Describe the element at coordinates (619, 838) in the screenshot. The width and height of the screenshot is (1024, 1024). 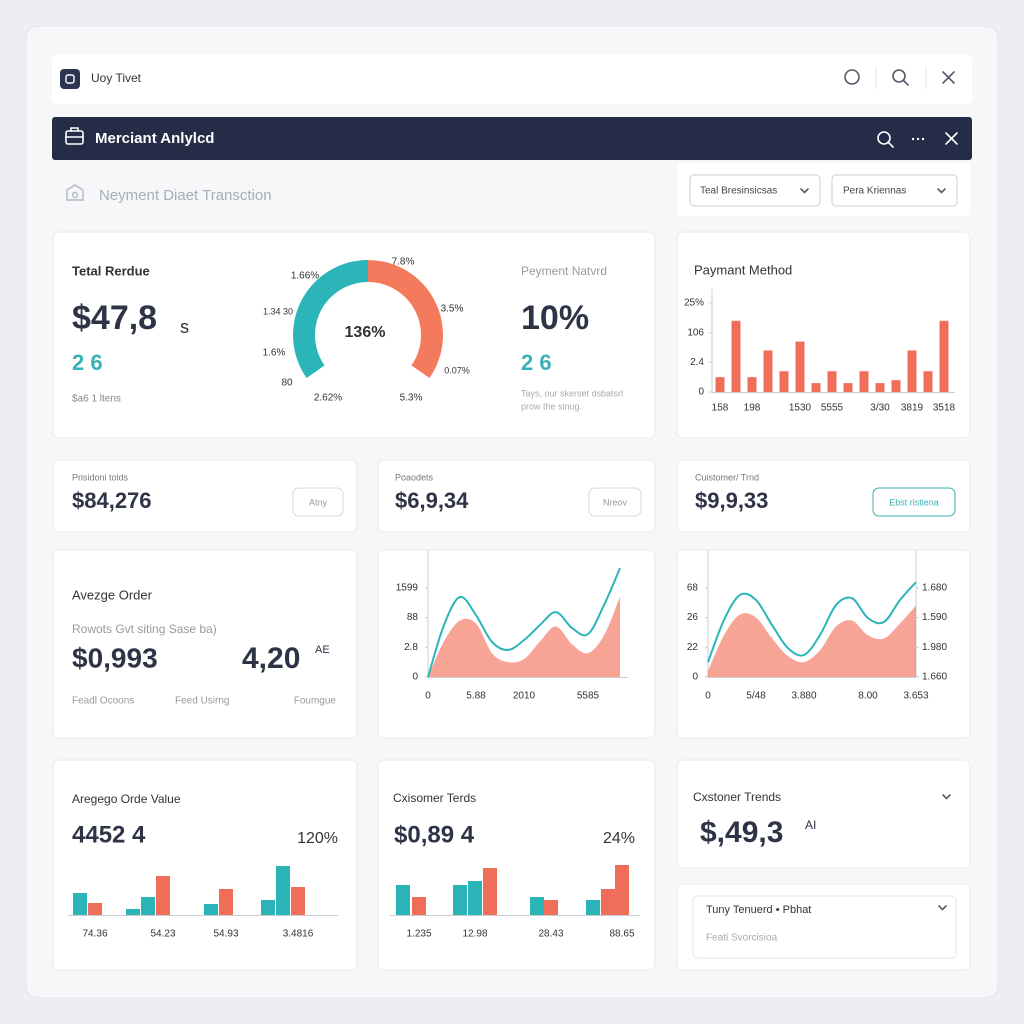
I see `kpi-change: 24%` at that location.